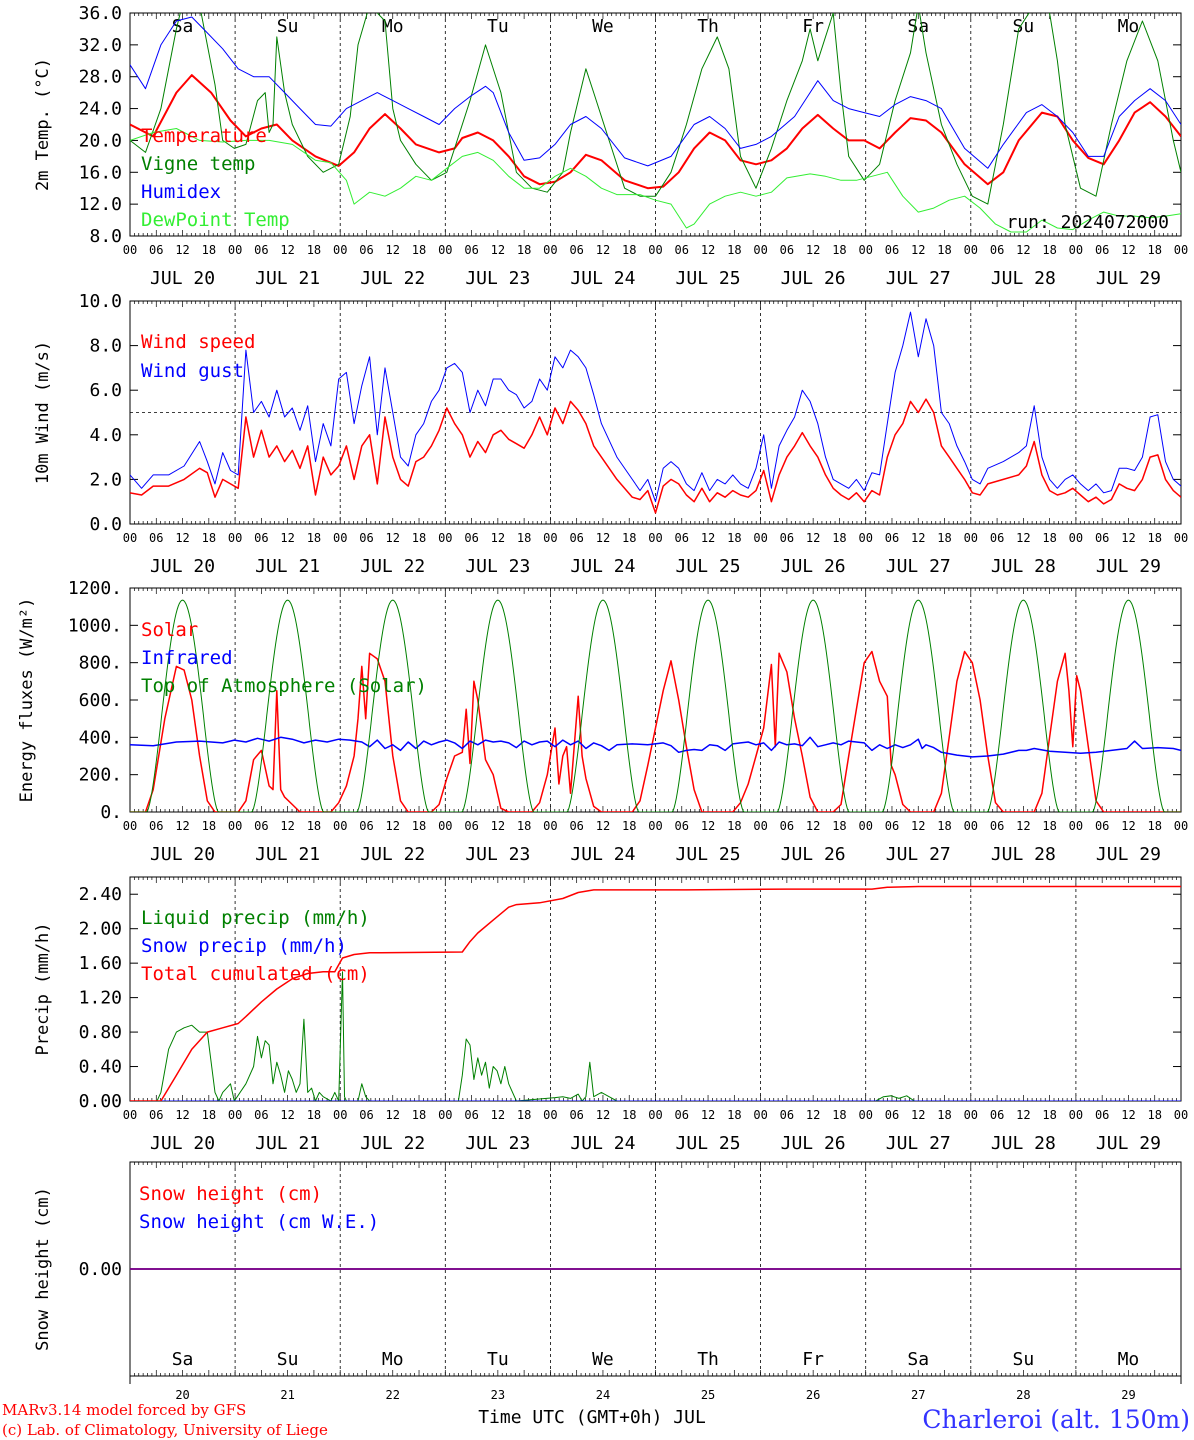 Image resolution: width=1194 pixels, height=1440 pixels. What do you see at coordinates (105, 346) in the screenshot?
I see `y-tick-label: 8.0` at bounding box center [105, 346].